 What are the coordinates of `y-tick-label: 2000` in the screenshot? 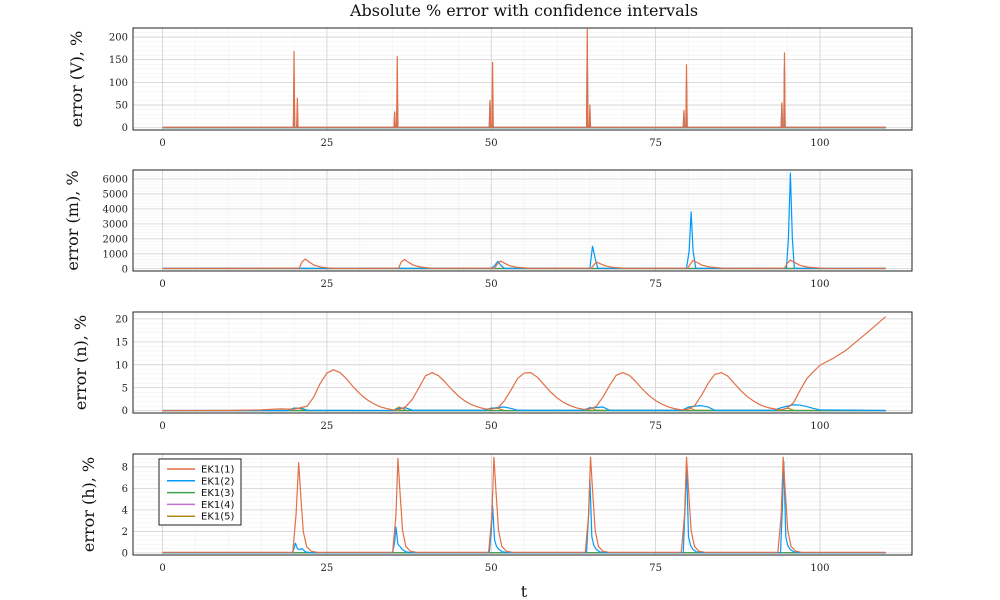 It's located at (115, 239).